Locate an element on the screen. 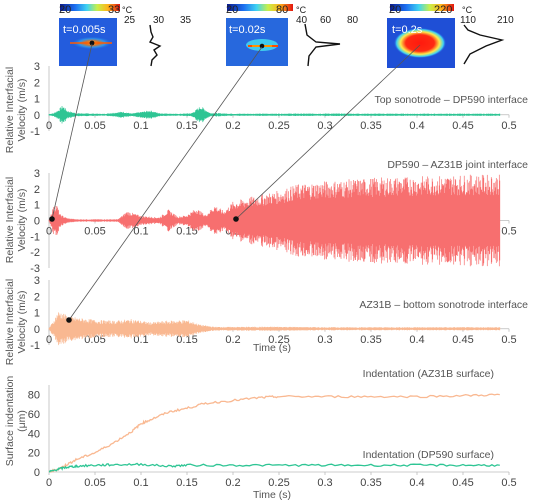 This screenshot has height=503, width=550. y-tick-label: -2 is located at coordinates (35, 253).